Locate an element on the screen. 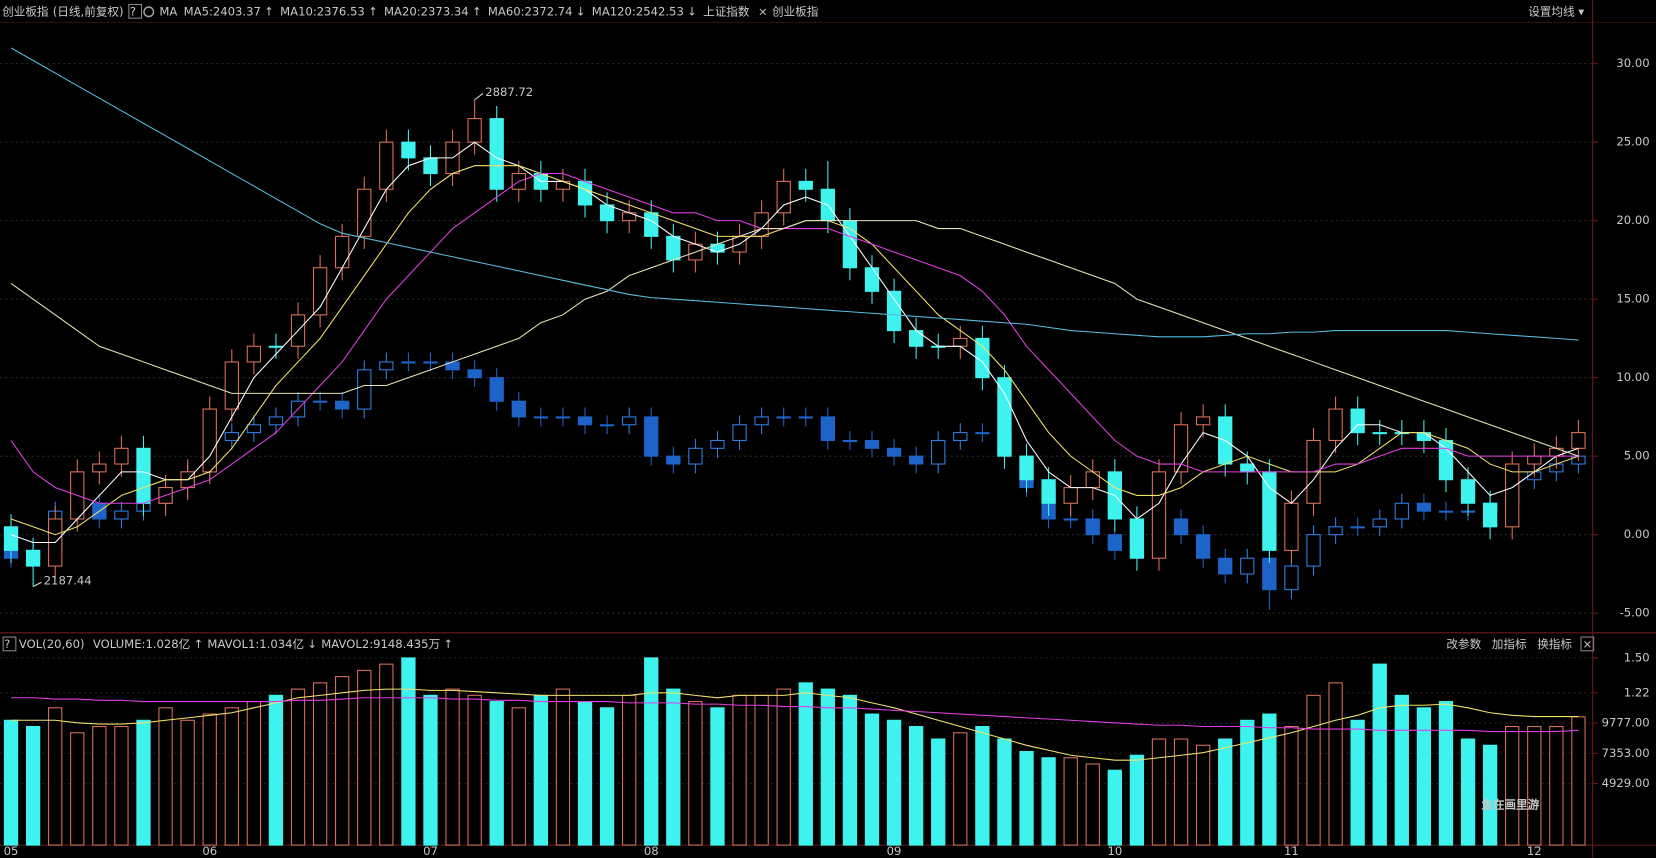  header-text: 上证指数 is located at coordinates (726, 11).